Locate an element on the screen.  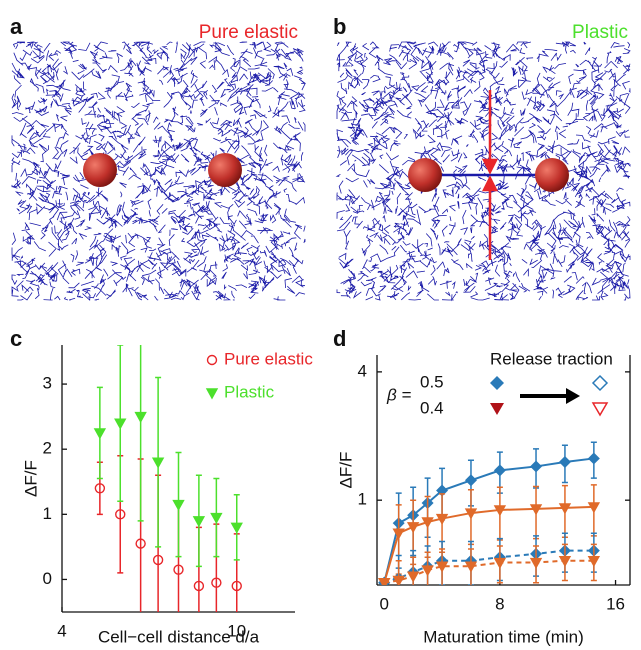
panel-label: d is located at coordinates (339, 338).